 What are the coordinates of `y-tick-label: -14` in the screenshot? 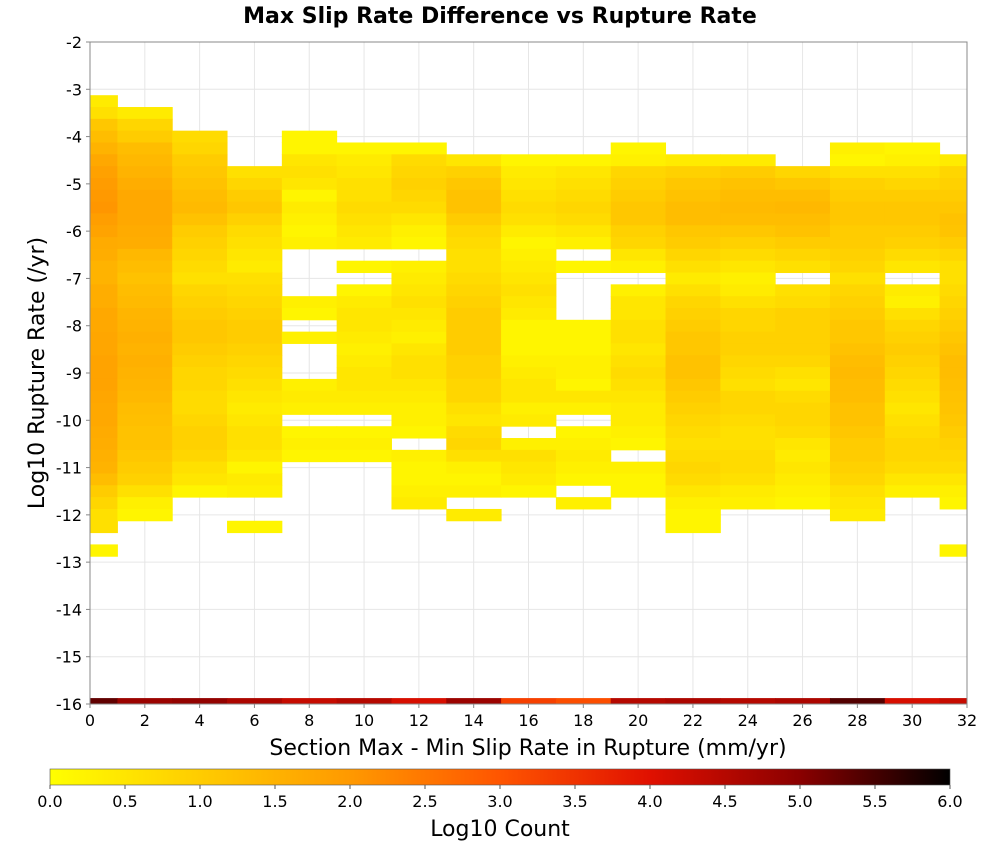 It's located at (69, 609).